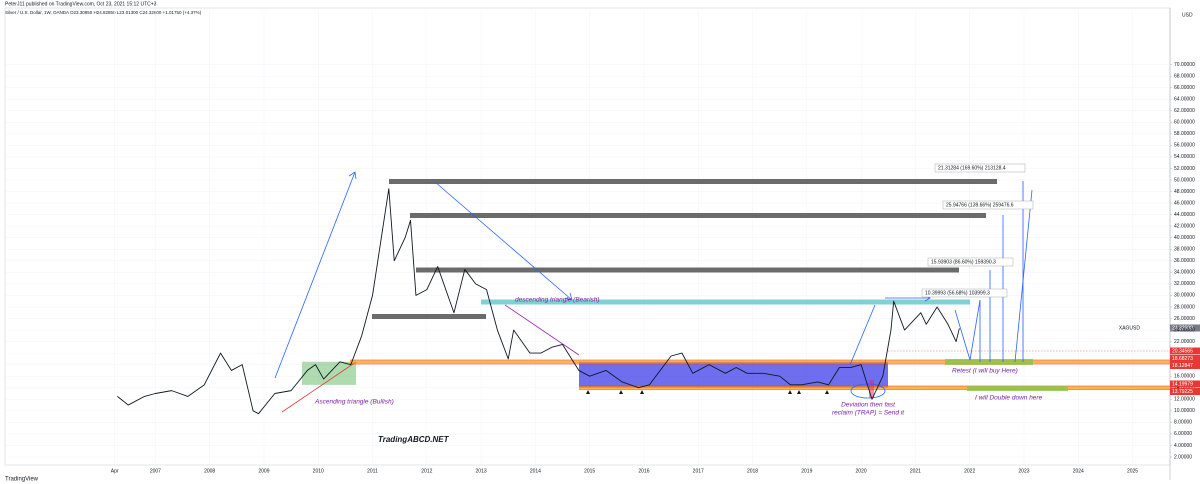  Describe the element at coordinates (542, 330) in the screenshot. I see `trend-line` at that location.